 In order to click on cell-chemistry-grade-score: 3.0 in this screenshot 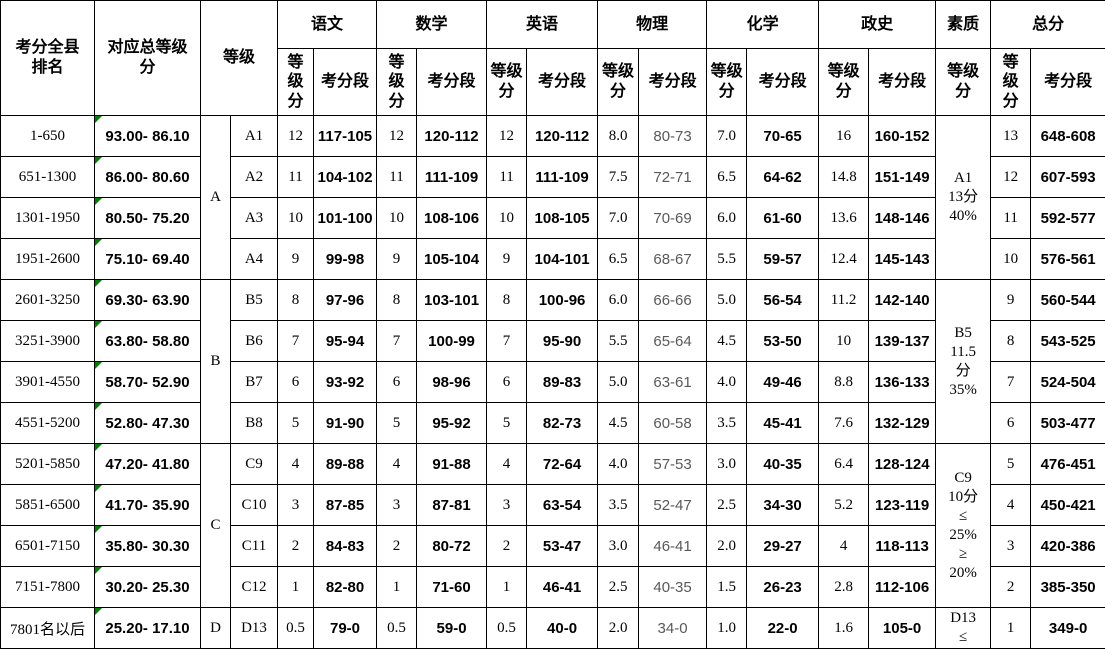, I will do `click(727, 464)`.